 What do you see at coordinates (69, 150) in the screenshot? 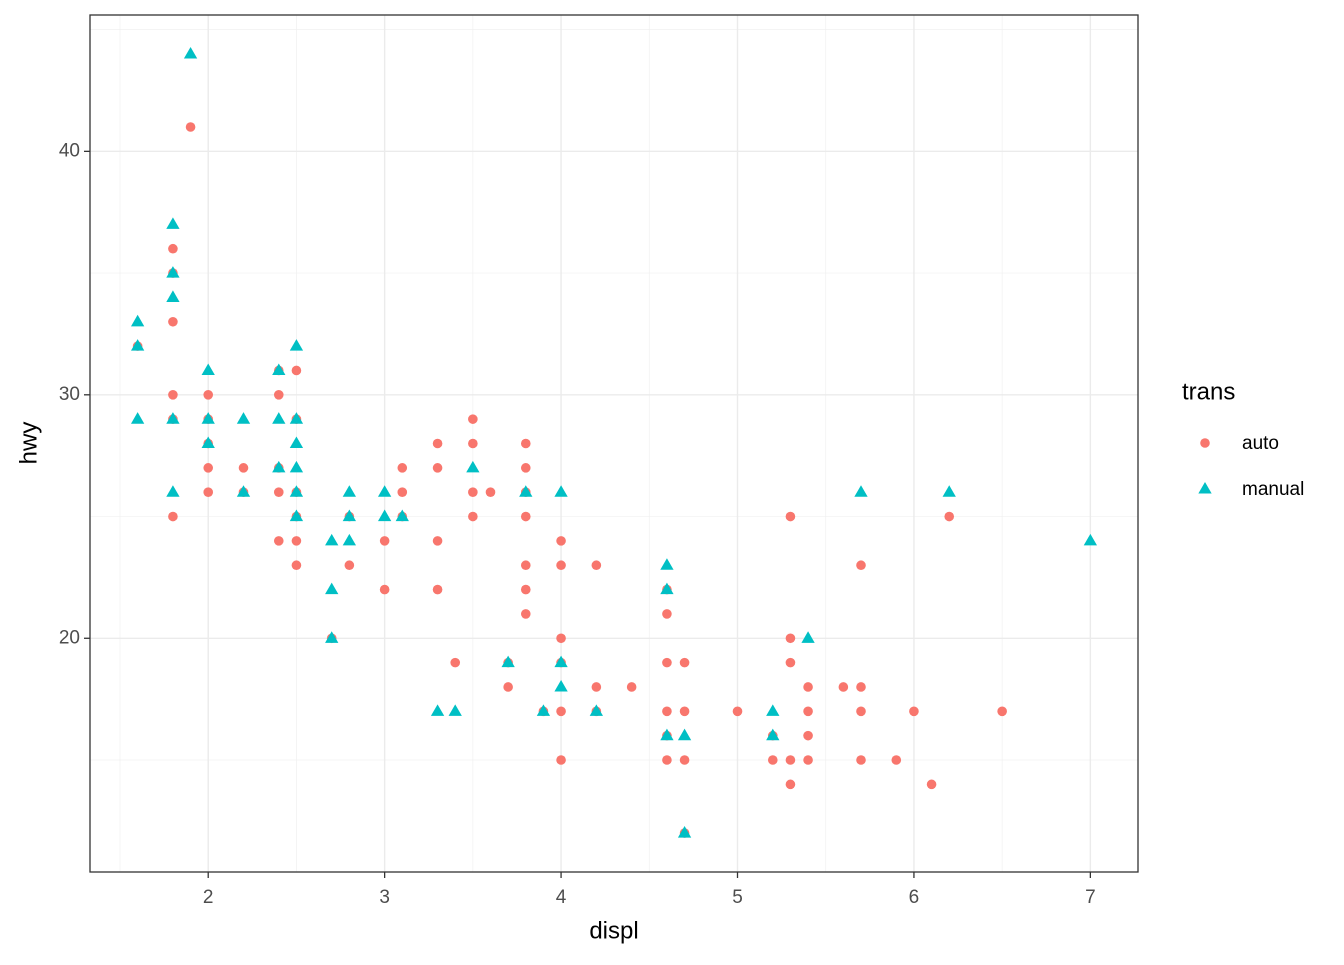
I see `y-tick-label: 40` at bounding box center [69, 150].